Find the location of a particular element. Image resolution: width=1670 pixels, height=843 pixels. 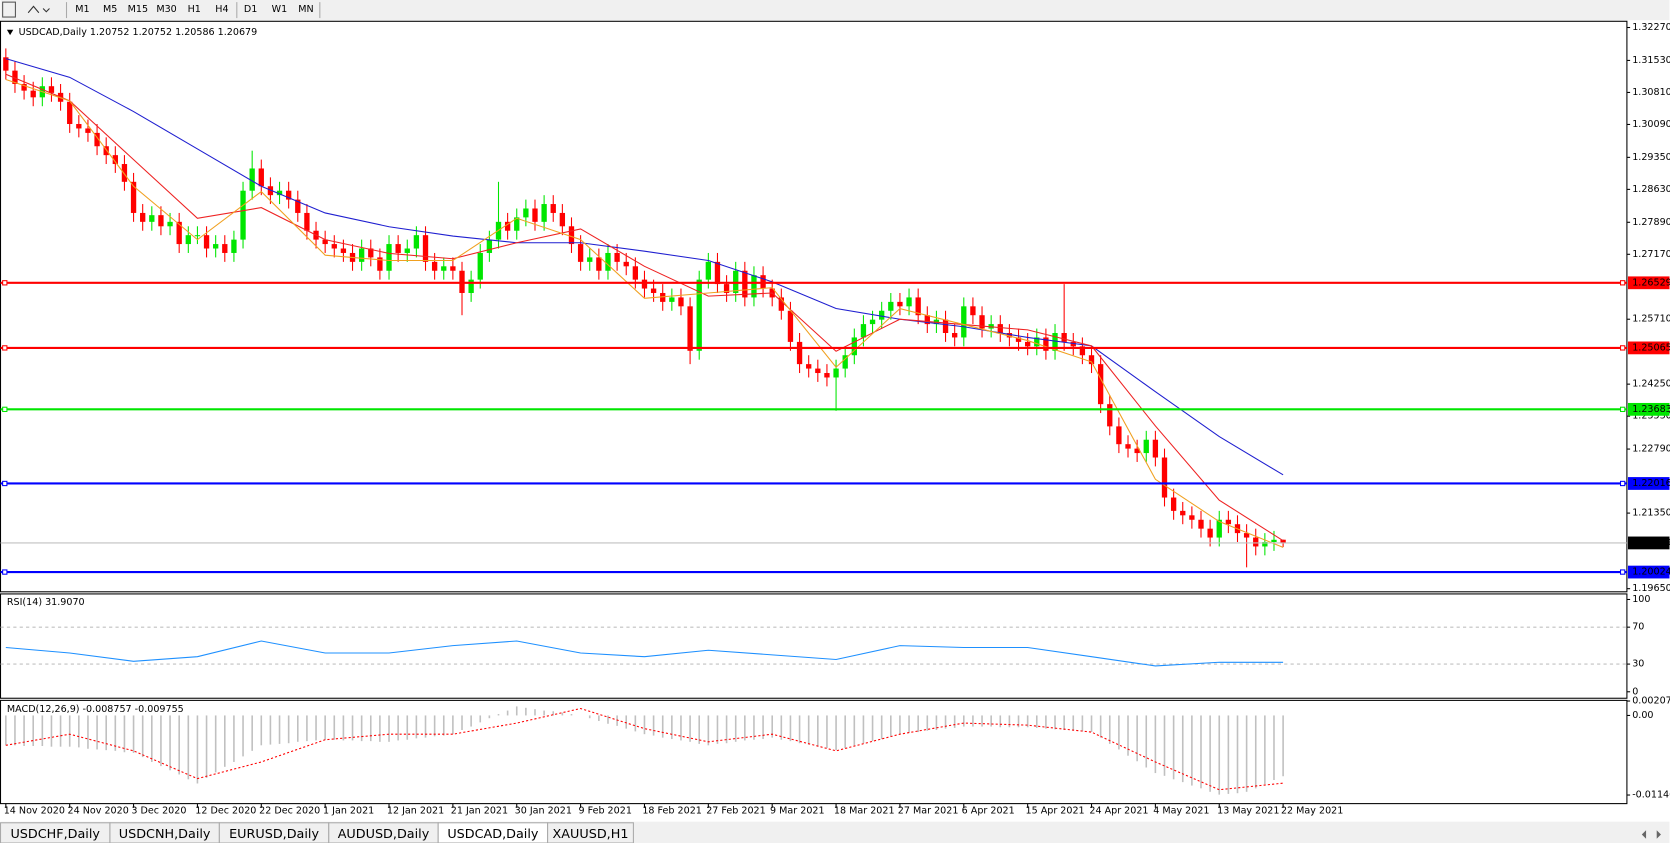

tab-label: AUDUSD,Daily is located at coordinates (384, 834).